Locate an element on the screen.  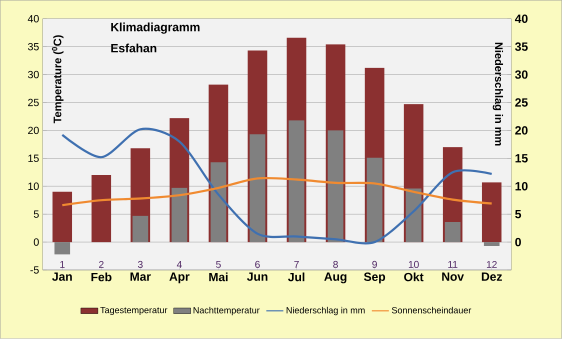
x-tick-label: Aug is located at coordinates (335, 278).